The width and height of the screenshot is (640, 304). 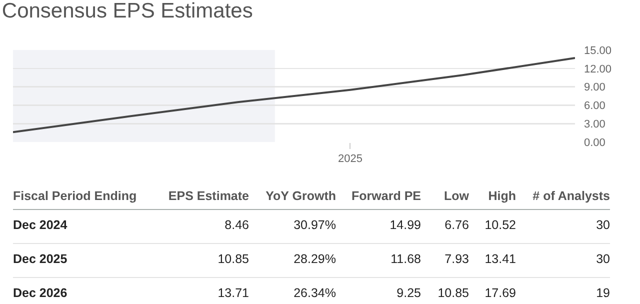 I want to click on text: High, so click(x=502, y=196).